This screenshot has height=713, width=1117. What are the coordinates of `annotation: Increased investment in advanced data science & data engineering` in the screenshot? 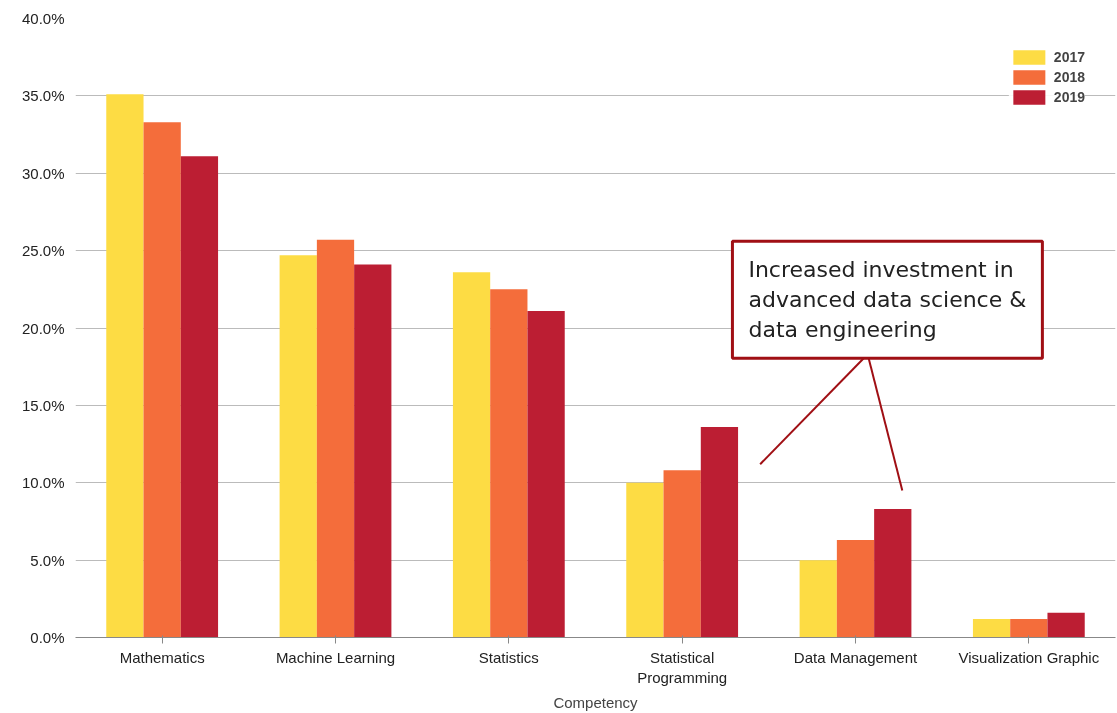 It's located at (887, 300).